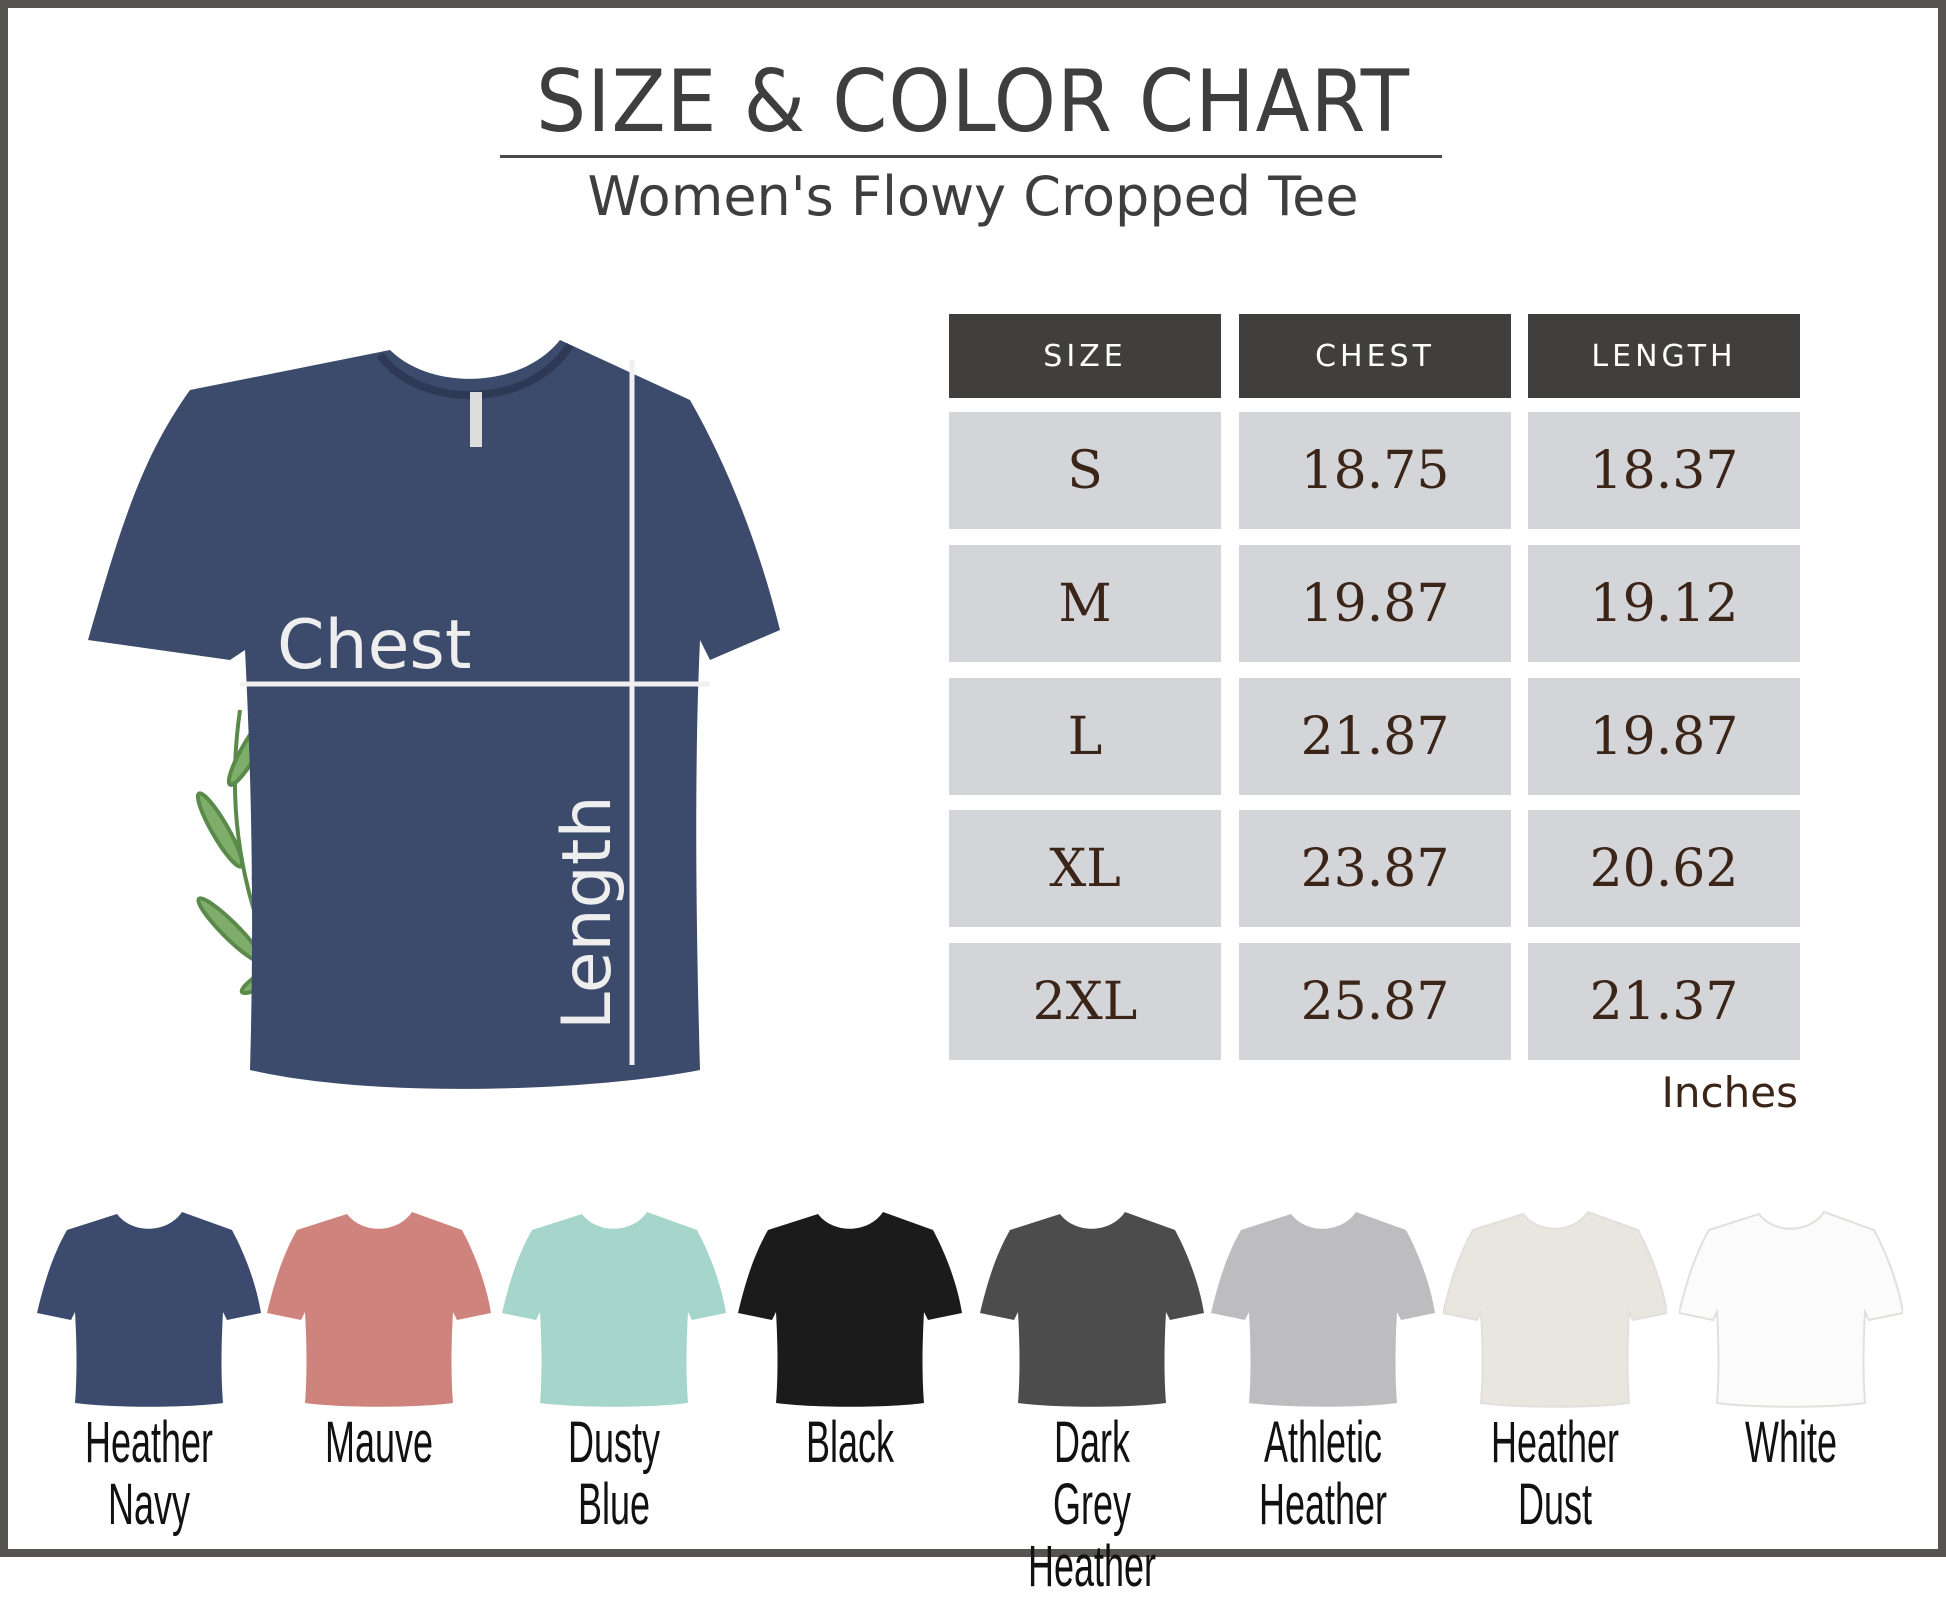 This screenshot has width=1946, height=1599. What do you see at coordinates (850, 1442) in the screenshot?
I see `color-name-line1: Black` at bounding box center [850, 1442].